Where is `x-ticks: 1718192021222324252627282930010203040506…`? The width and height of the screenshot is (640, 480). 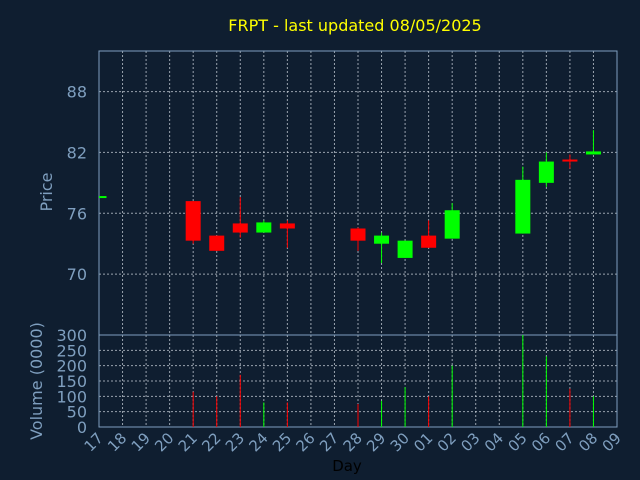
x-ticks: 1718192021222324252627282930010203040506… is located at coordinates (353, 442).